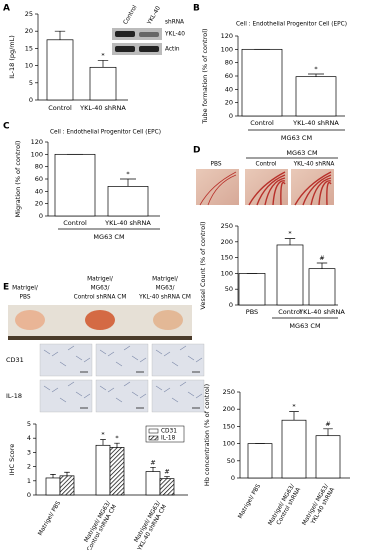 This screenshot has width=376, height=550. Describe the element at coordinates (252, 312) in the screenshot. I see `x-tick-label: PBS` at that location.